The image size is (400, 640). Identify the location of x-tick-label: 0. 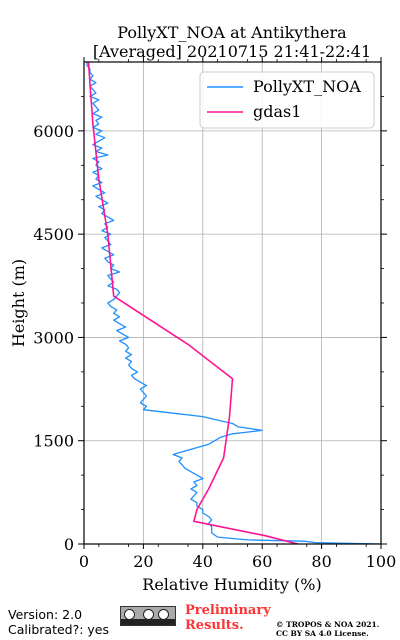
(84, 561).